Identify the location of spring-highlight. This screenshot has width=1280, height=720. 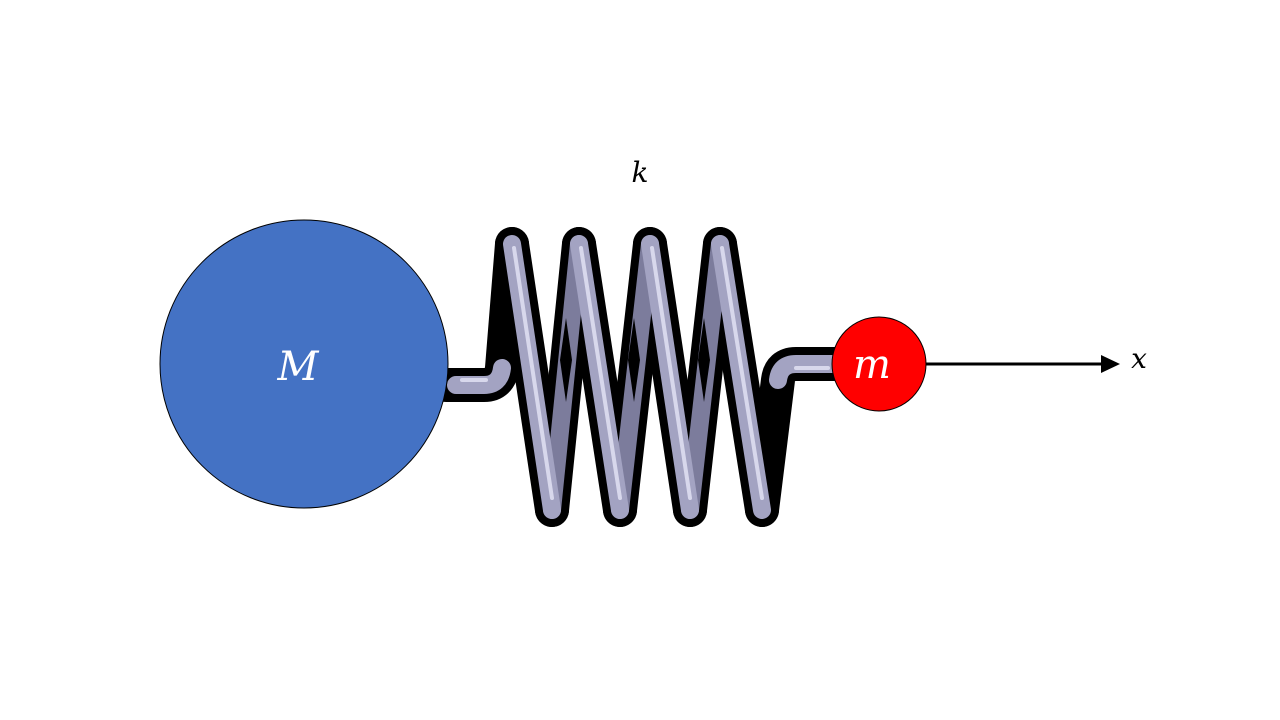
(645, 373).